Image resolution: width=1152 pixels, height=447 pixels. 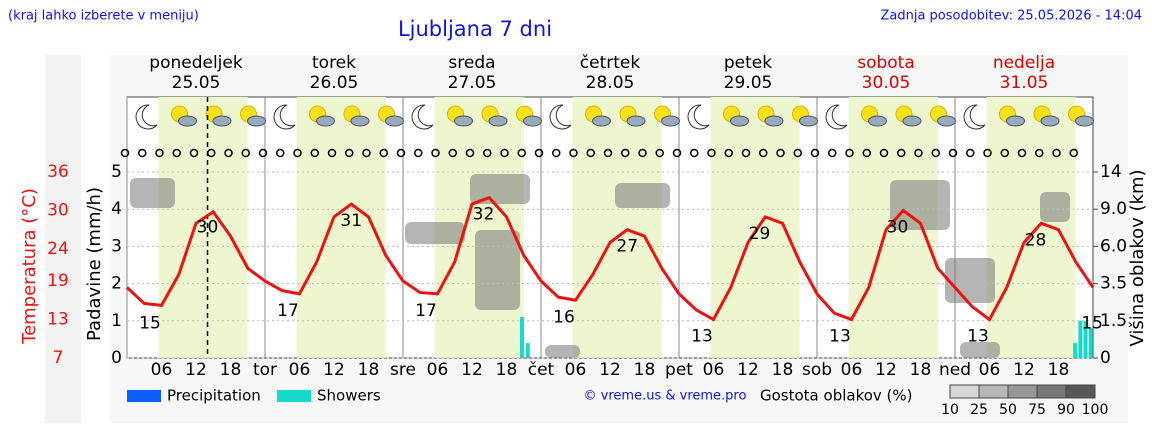 I want to click on day-abbr: sre, so click(x=403, y=370).